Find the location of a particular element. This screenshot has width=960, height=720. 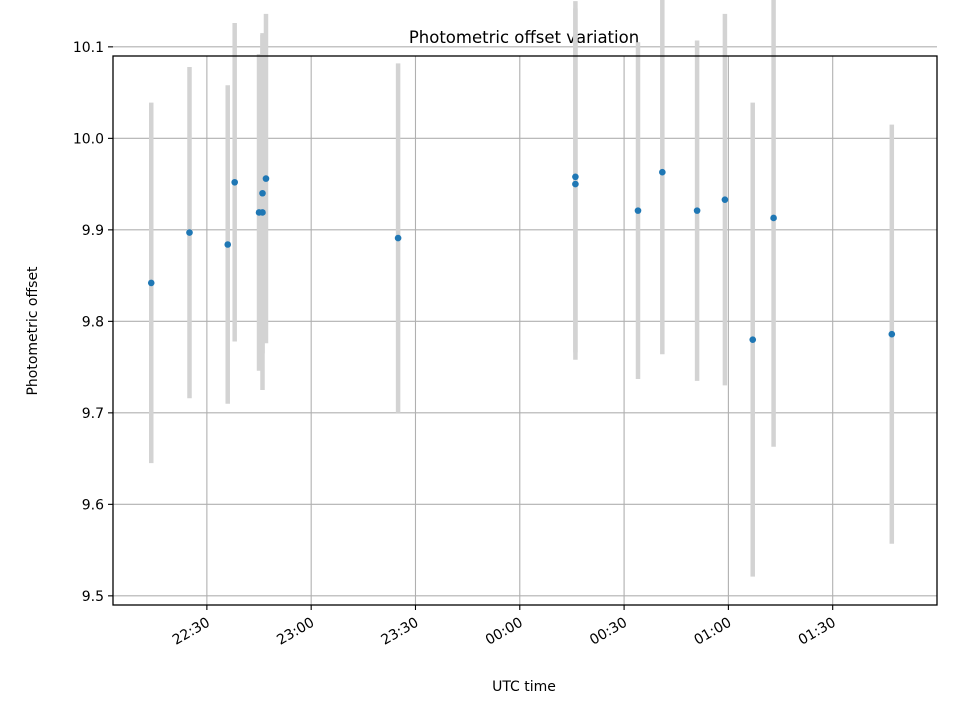

x-axis: 22:30 23:00 23:30 00:00 00:30 01:00 01:30 is located at coordinates (504, 627).